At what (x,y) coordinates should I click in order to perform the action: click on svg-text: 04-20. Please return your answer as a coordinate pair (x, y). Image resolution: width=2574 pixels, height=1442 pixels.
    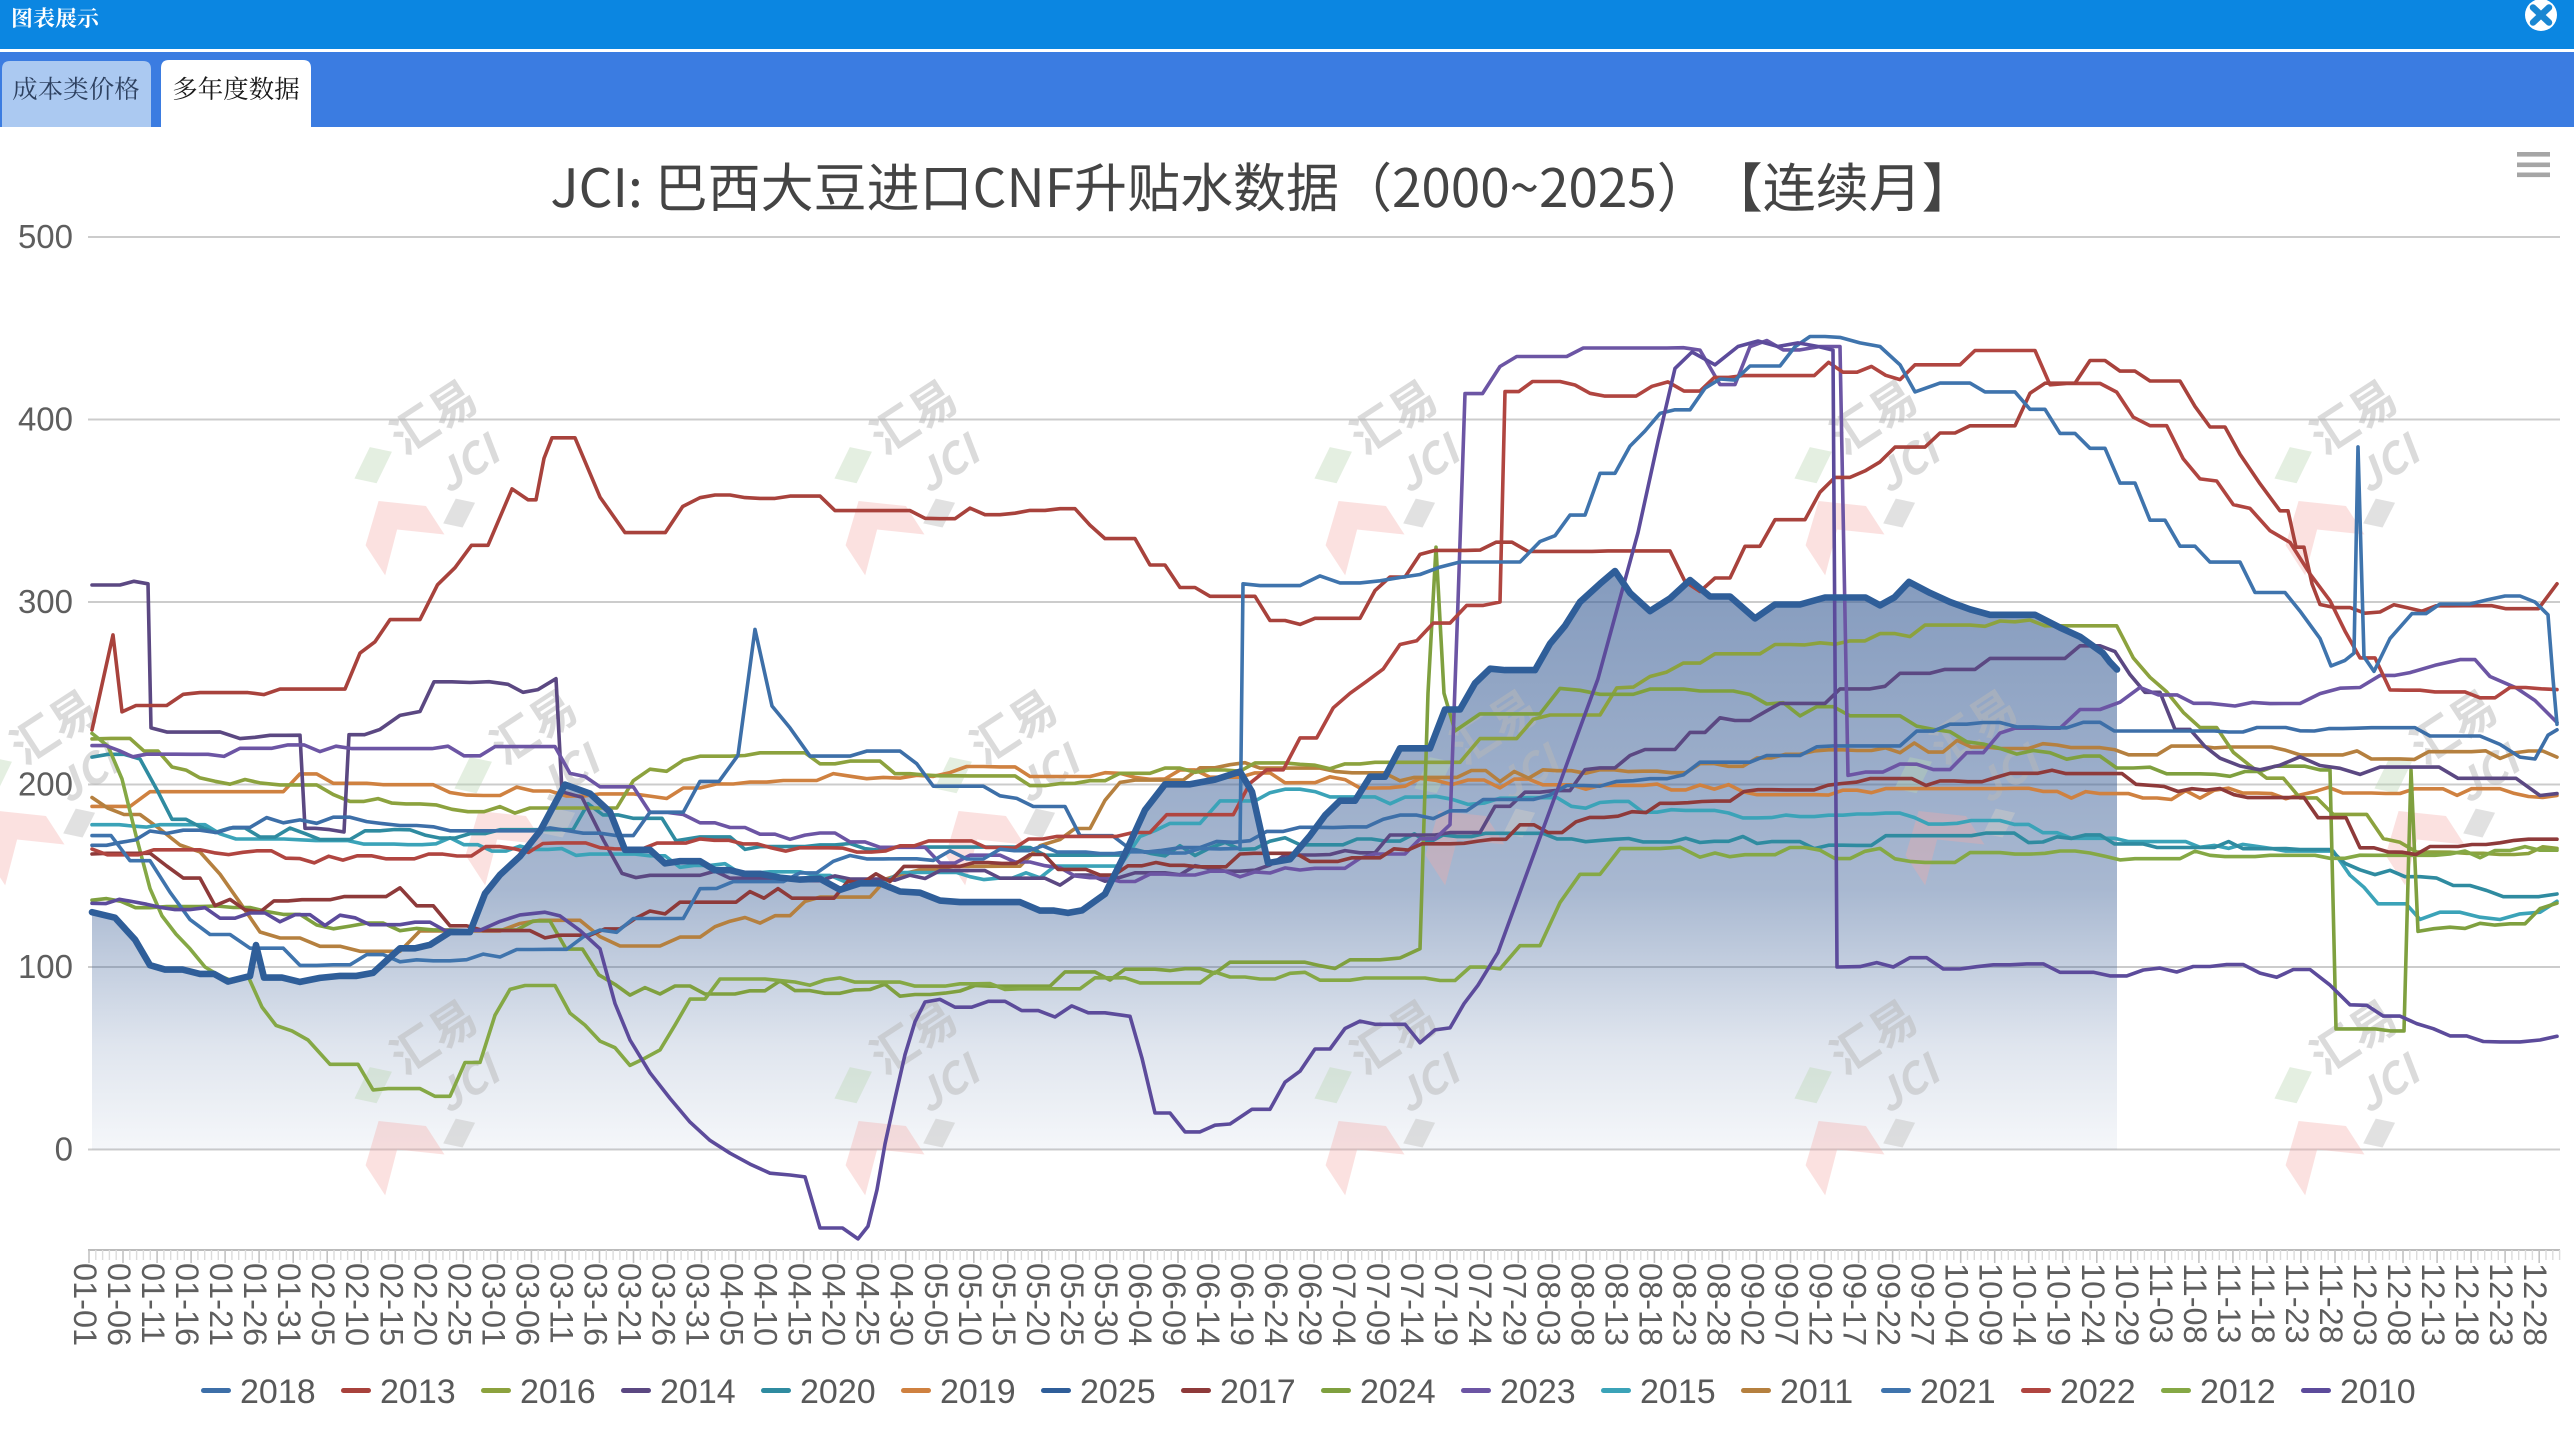
    Looking at the image, I should click on (834, 1304).